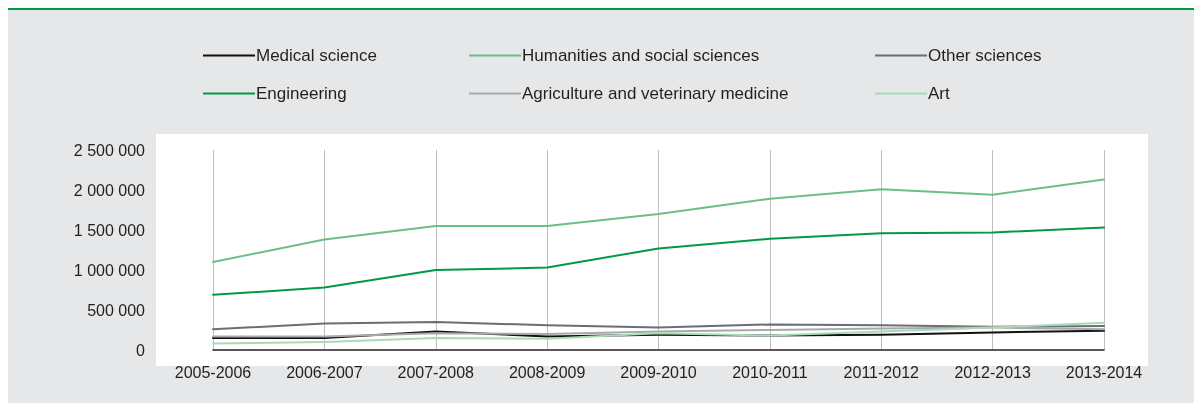 The height and width of the screenshot is (411, 1202). Describe the element at coordinates (1104, 372) in the screenshot. I see `x-tick-label: 2013-2014` at that location.